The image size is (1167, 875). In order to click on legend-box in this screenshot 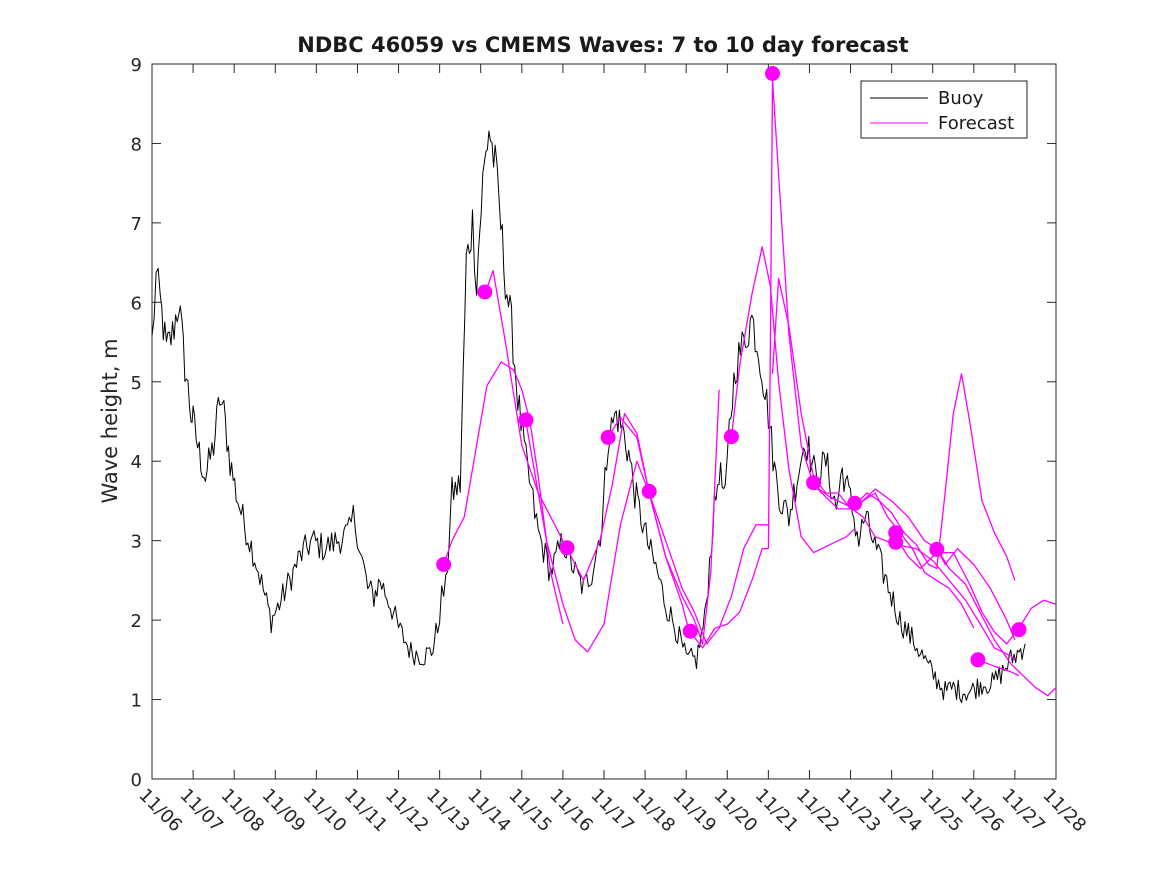, I will do `click(944, 109)`.